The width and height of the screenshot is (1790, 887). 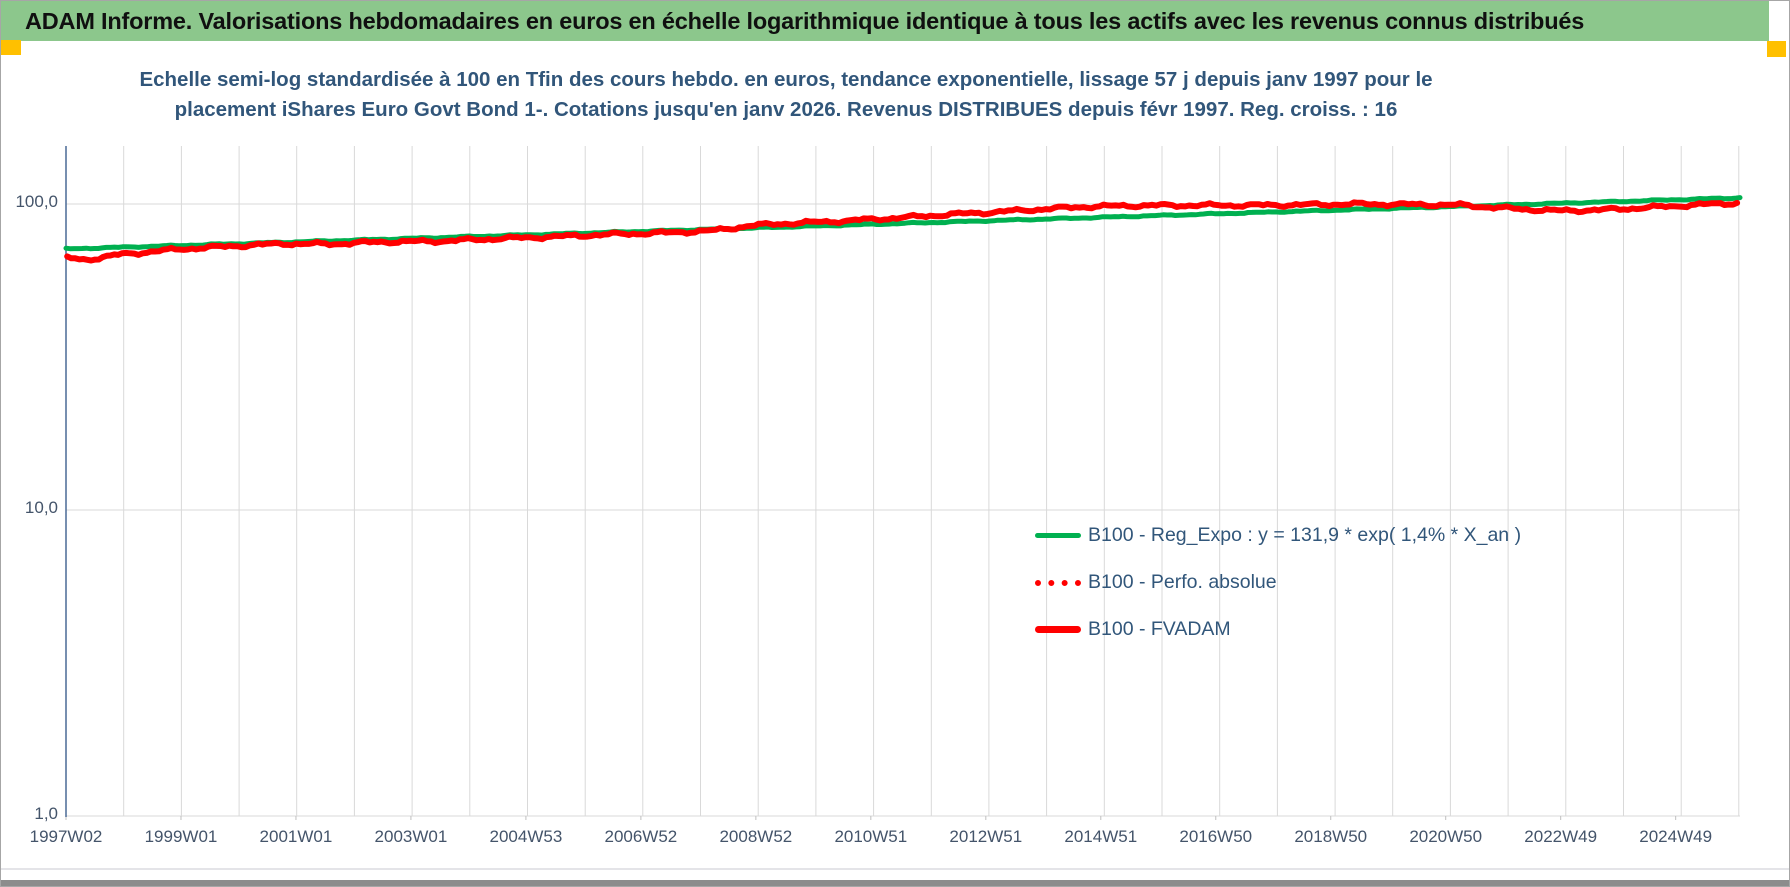 I want to click on corner-marker-right, so click(x=1776, y=49).